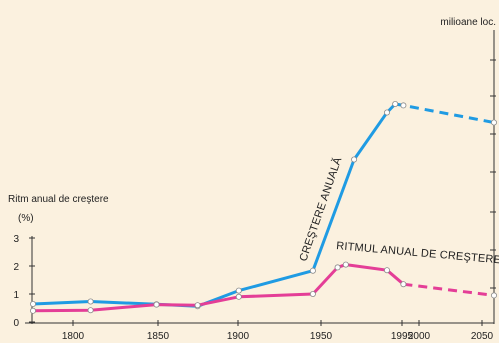 This screenshot has width=499, height=343. I want to click on right-axis-title: milioane loc., so click(468, 22).